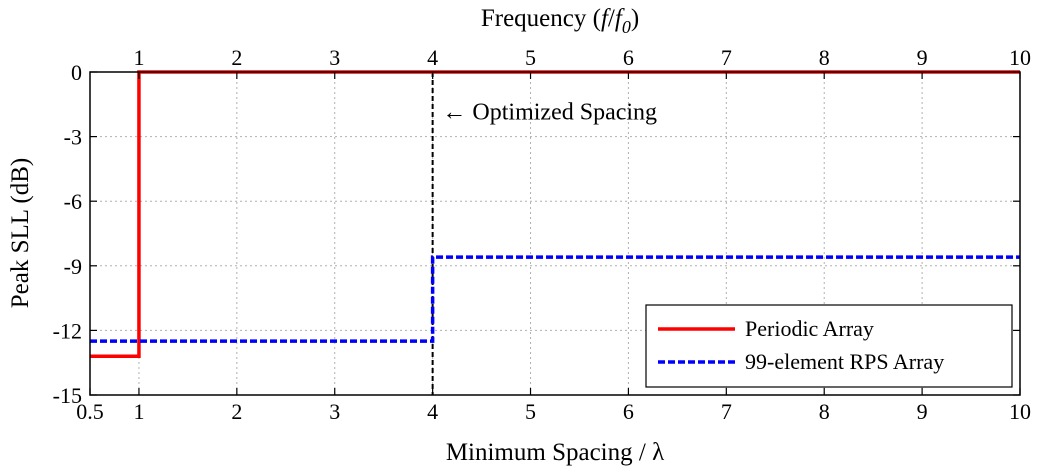  I want to click on top-x-tick-label: 9, so click(922, 57).